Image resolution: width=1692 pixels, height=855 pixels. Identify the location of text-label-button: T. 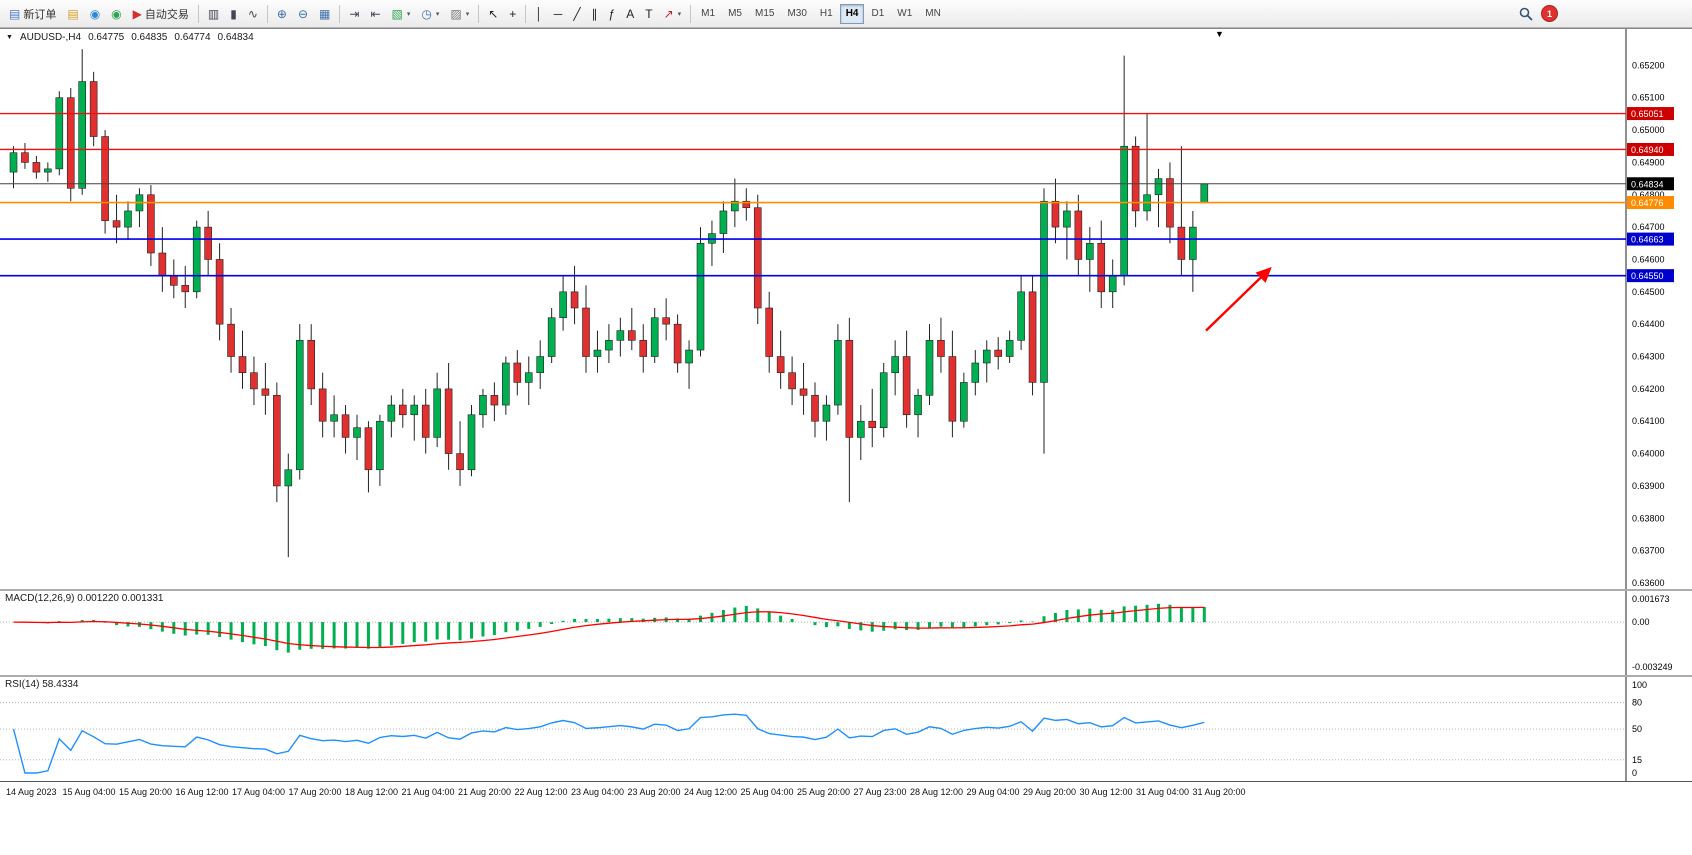
(648, 14).